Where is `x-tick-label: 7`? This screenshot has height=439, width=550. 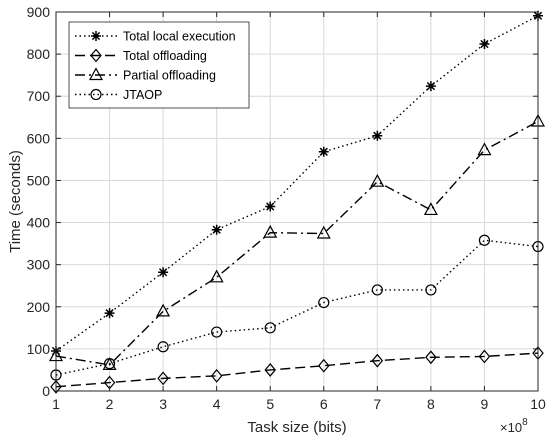 x-tick-label: 7 is located at coordinates (377, 404).